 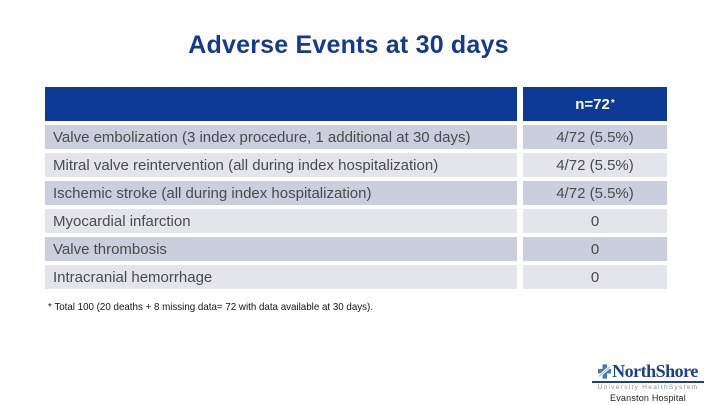 I want to click on table-row-label: Intracranial hemorrhage, so click(x=281, y=277).